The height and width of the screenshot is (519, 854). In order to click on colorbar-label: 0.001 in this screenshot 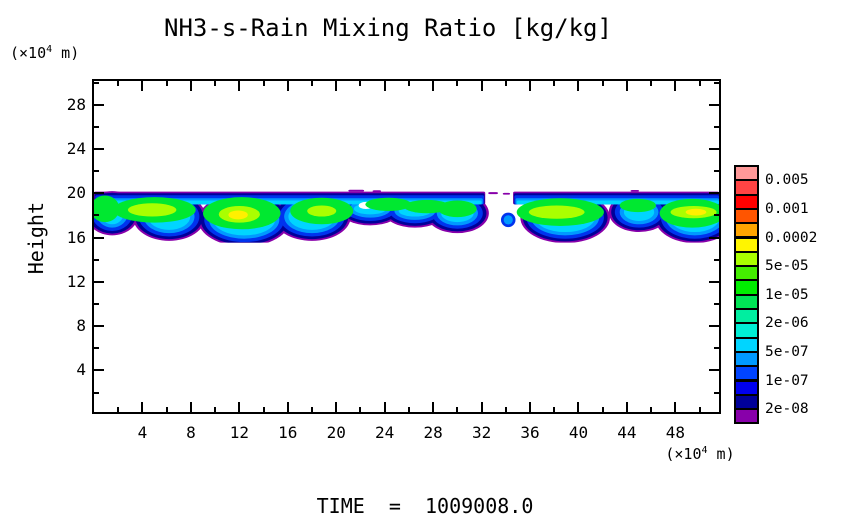, I will do `click(787, 208)`.